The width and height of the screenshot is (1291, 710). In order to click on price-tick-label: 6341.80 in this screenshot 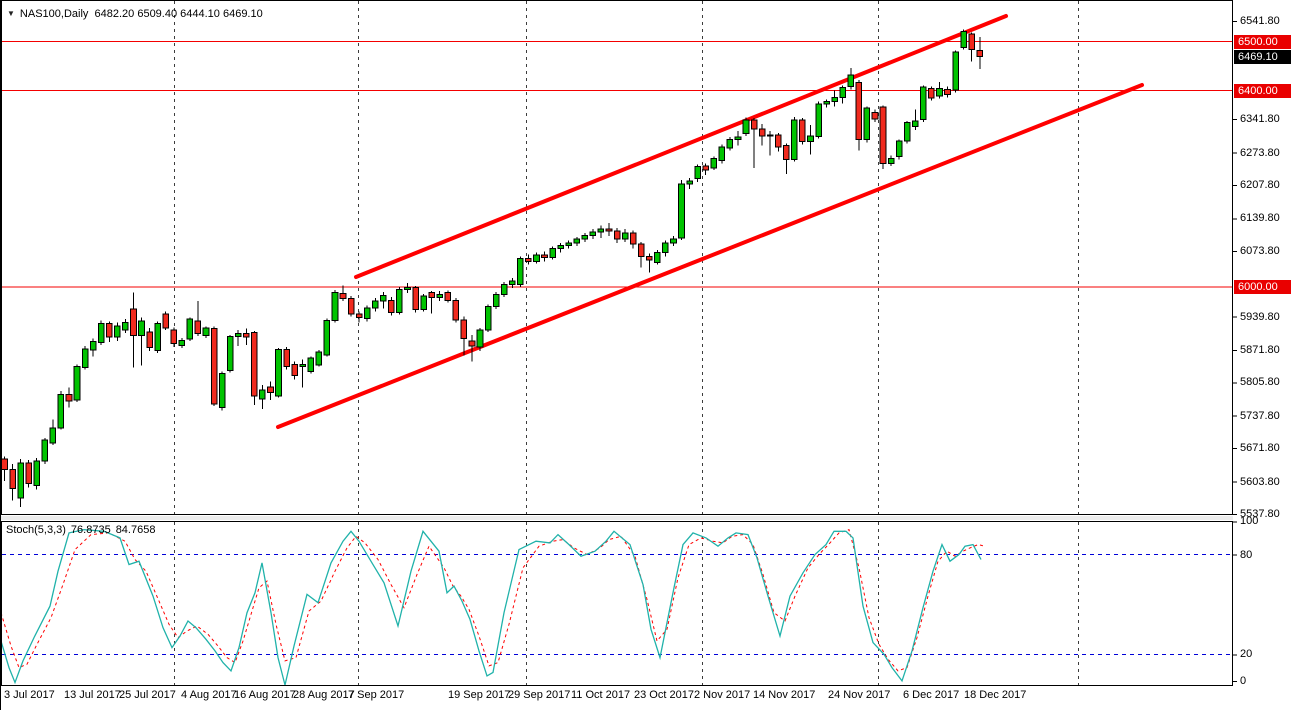, I will do `click(1260, 119)`.